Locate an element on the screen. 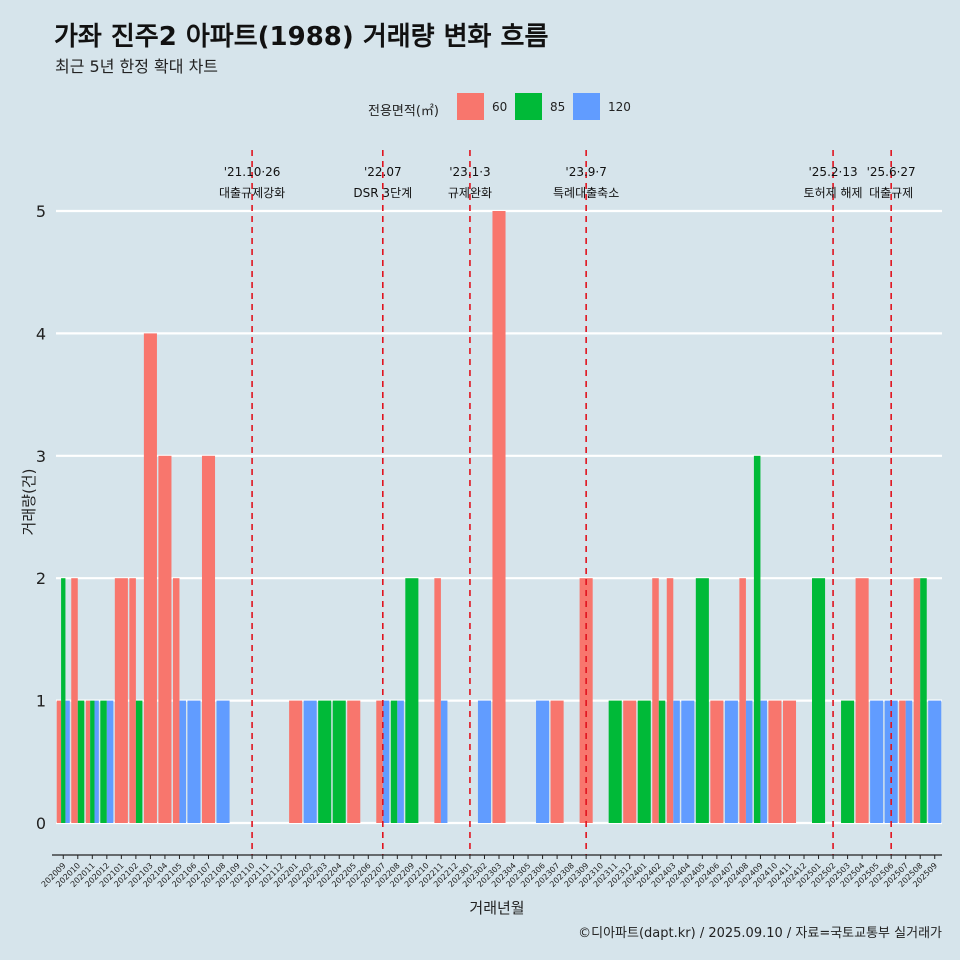 Image resolution: width=960 pixels, height=960 pixels. y-tick-label: 0 is located at coordinates (41, 823).